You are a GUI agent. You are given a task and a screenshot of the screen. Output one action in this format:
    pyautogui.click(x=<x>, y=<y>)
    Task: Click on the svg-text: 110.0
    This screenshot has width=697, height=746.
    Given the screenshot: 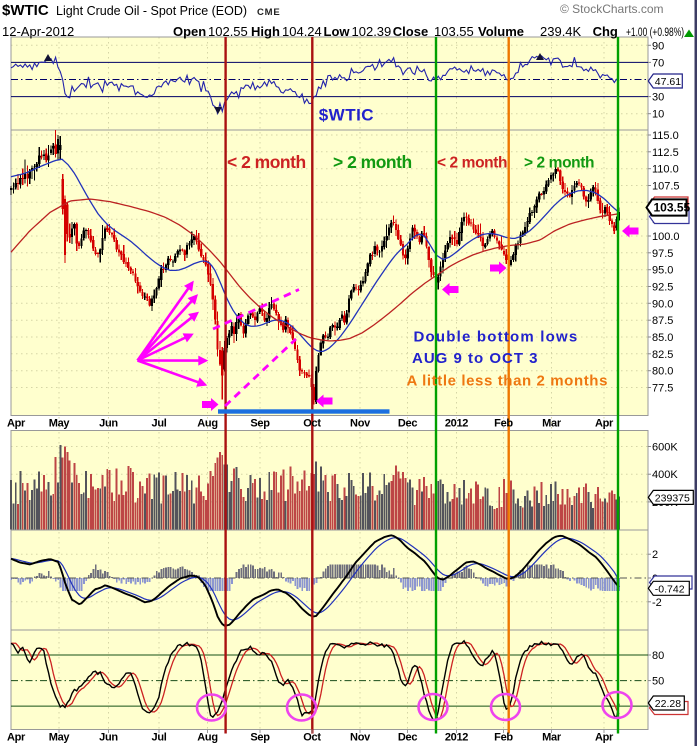 What is the action you would take?
    pyautogui.click(x=665, y=170)
    